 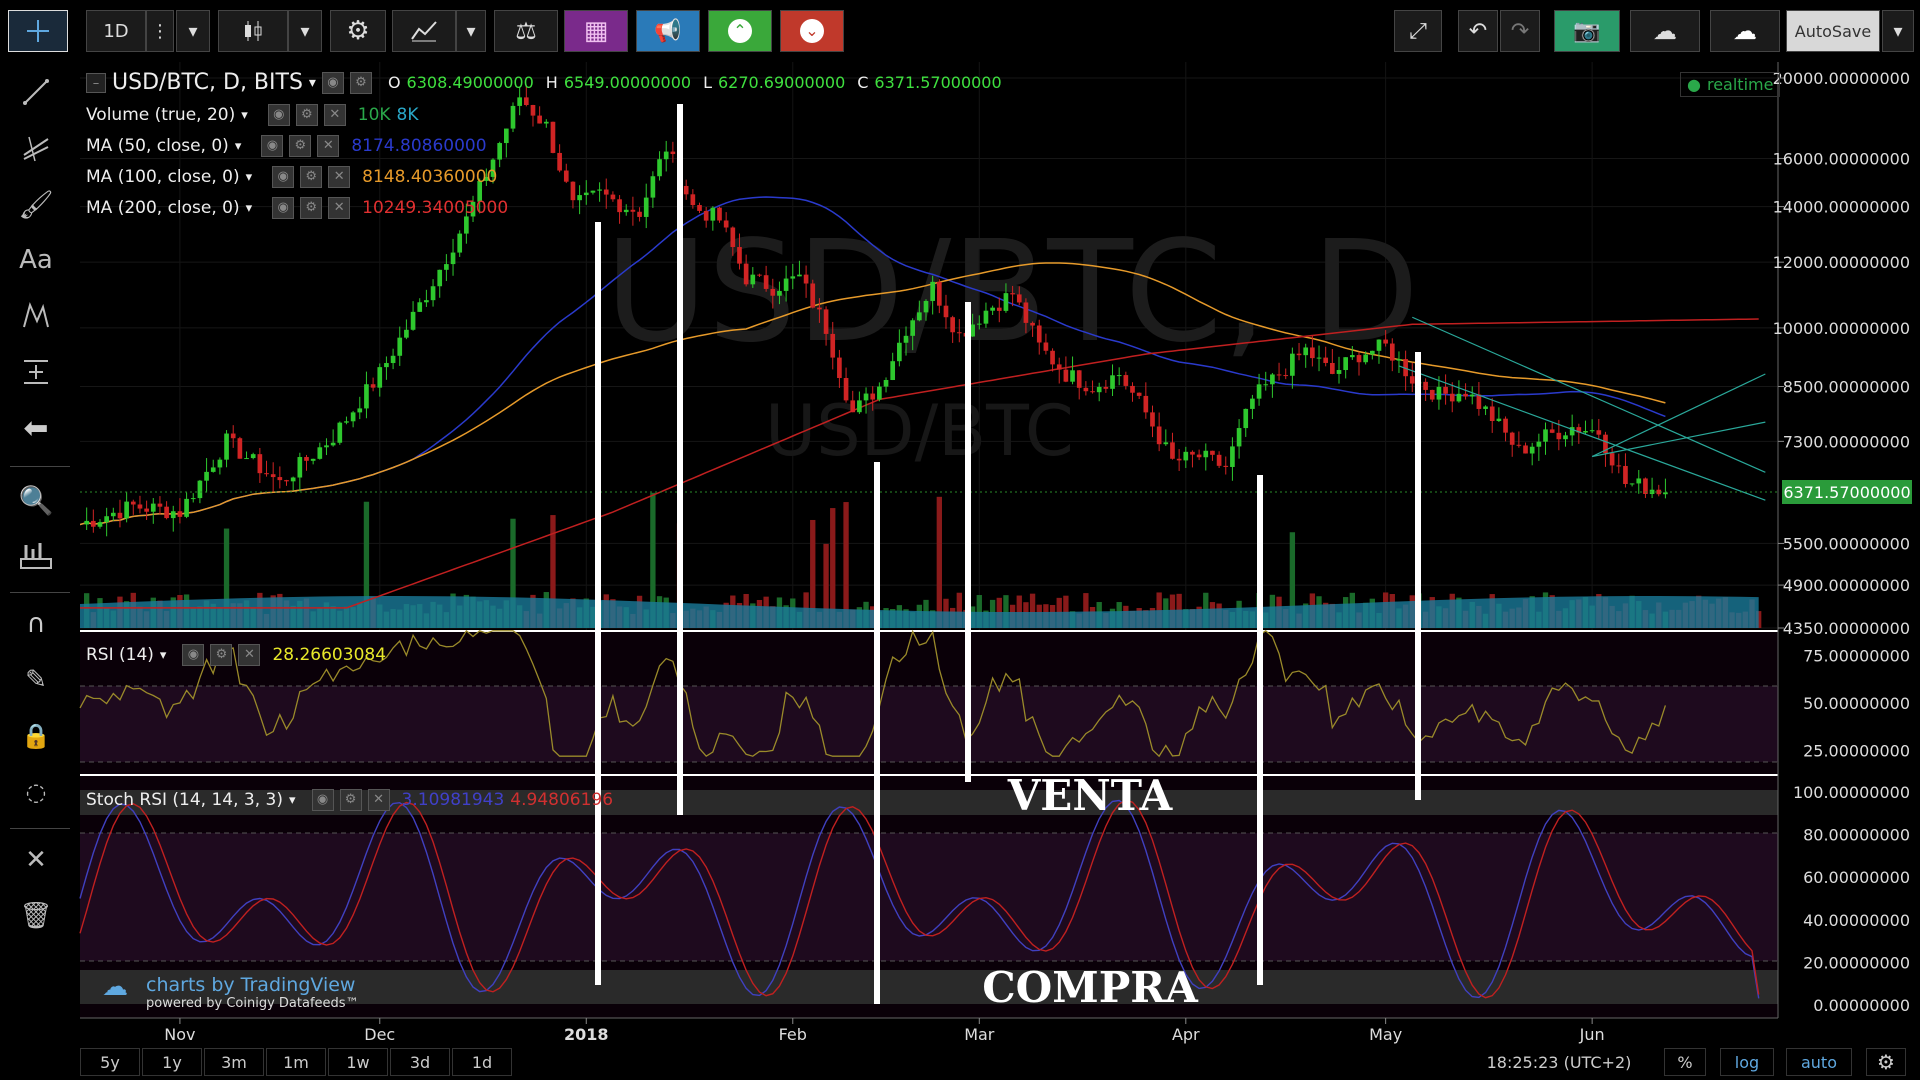 What do you see at coordinates (96, 82) in the screenshot?
I see `collapse-legend-button: –` at bounding box center [96, 82].